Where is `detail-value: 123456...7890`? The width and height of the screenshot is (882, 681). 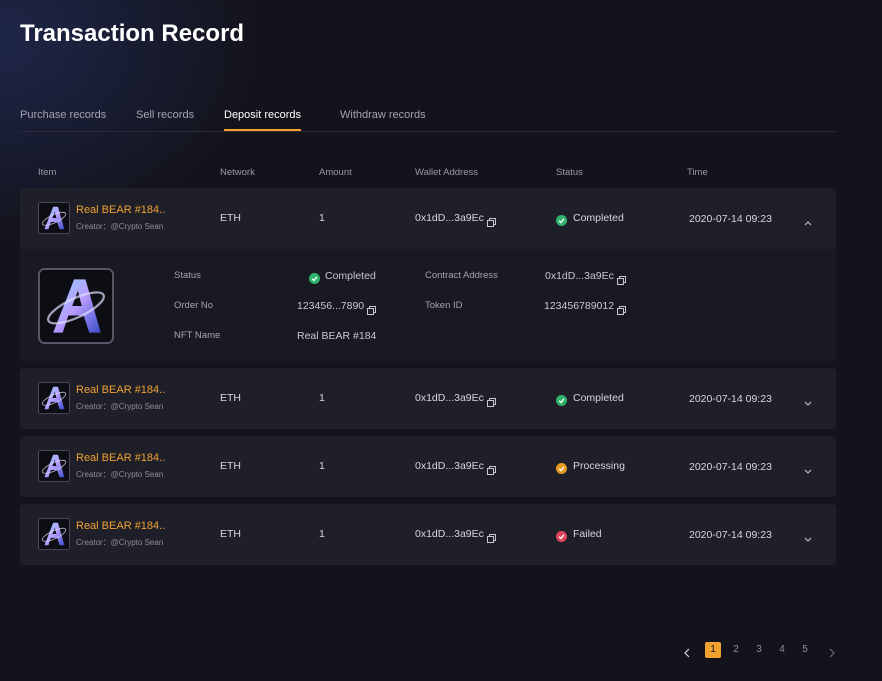 detail-value: 123456...7890 is located at coordinates (331, 306).